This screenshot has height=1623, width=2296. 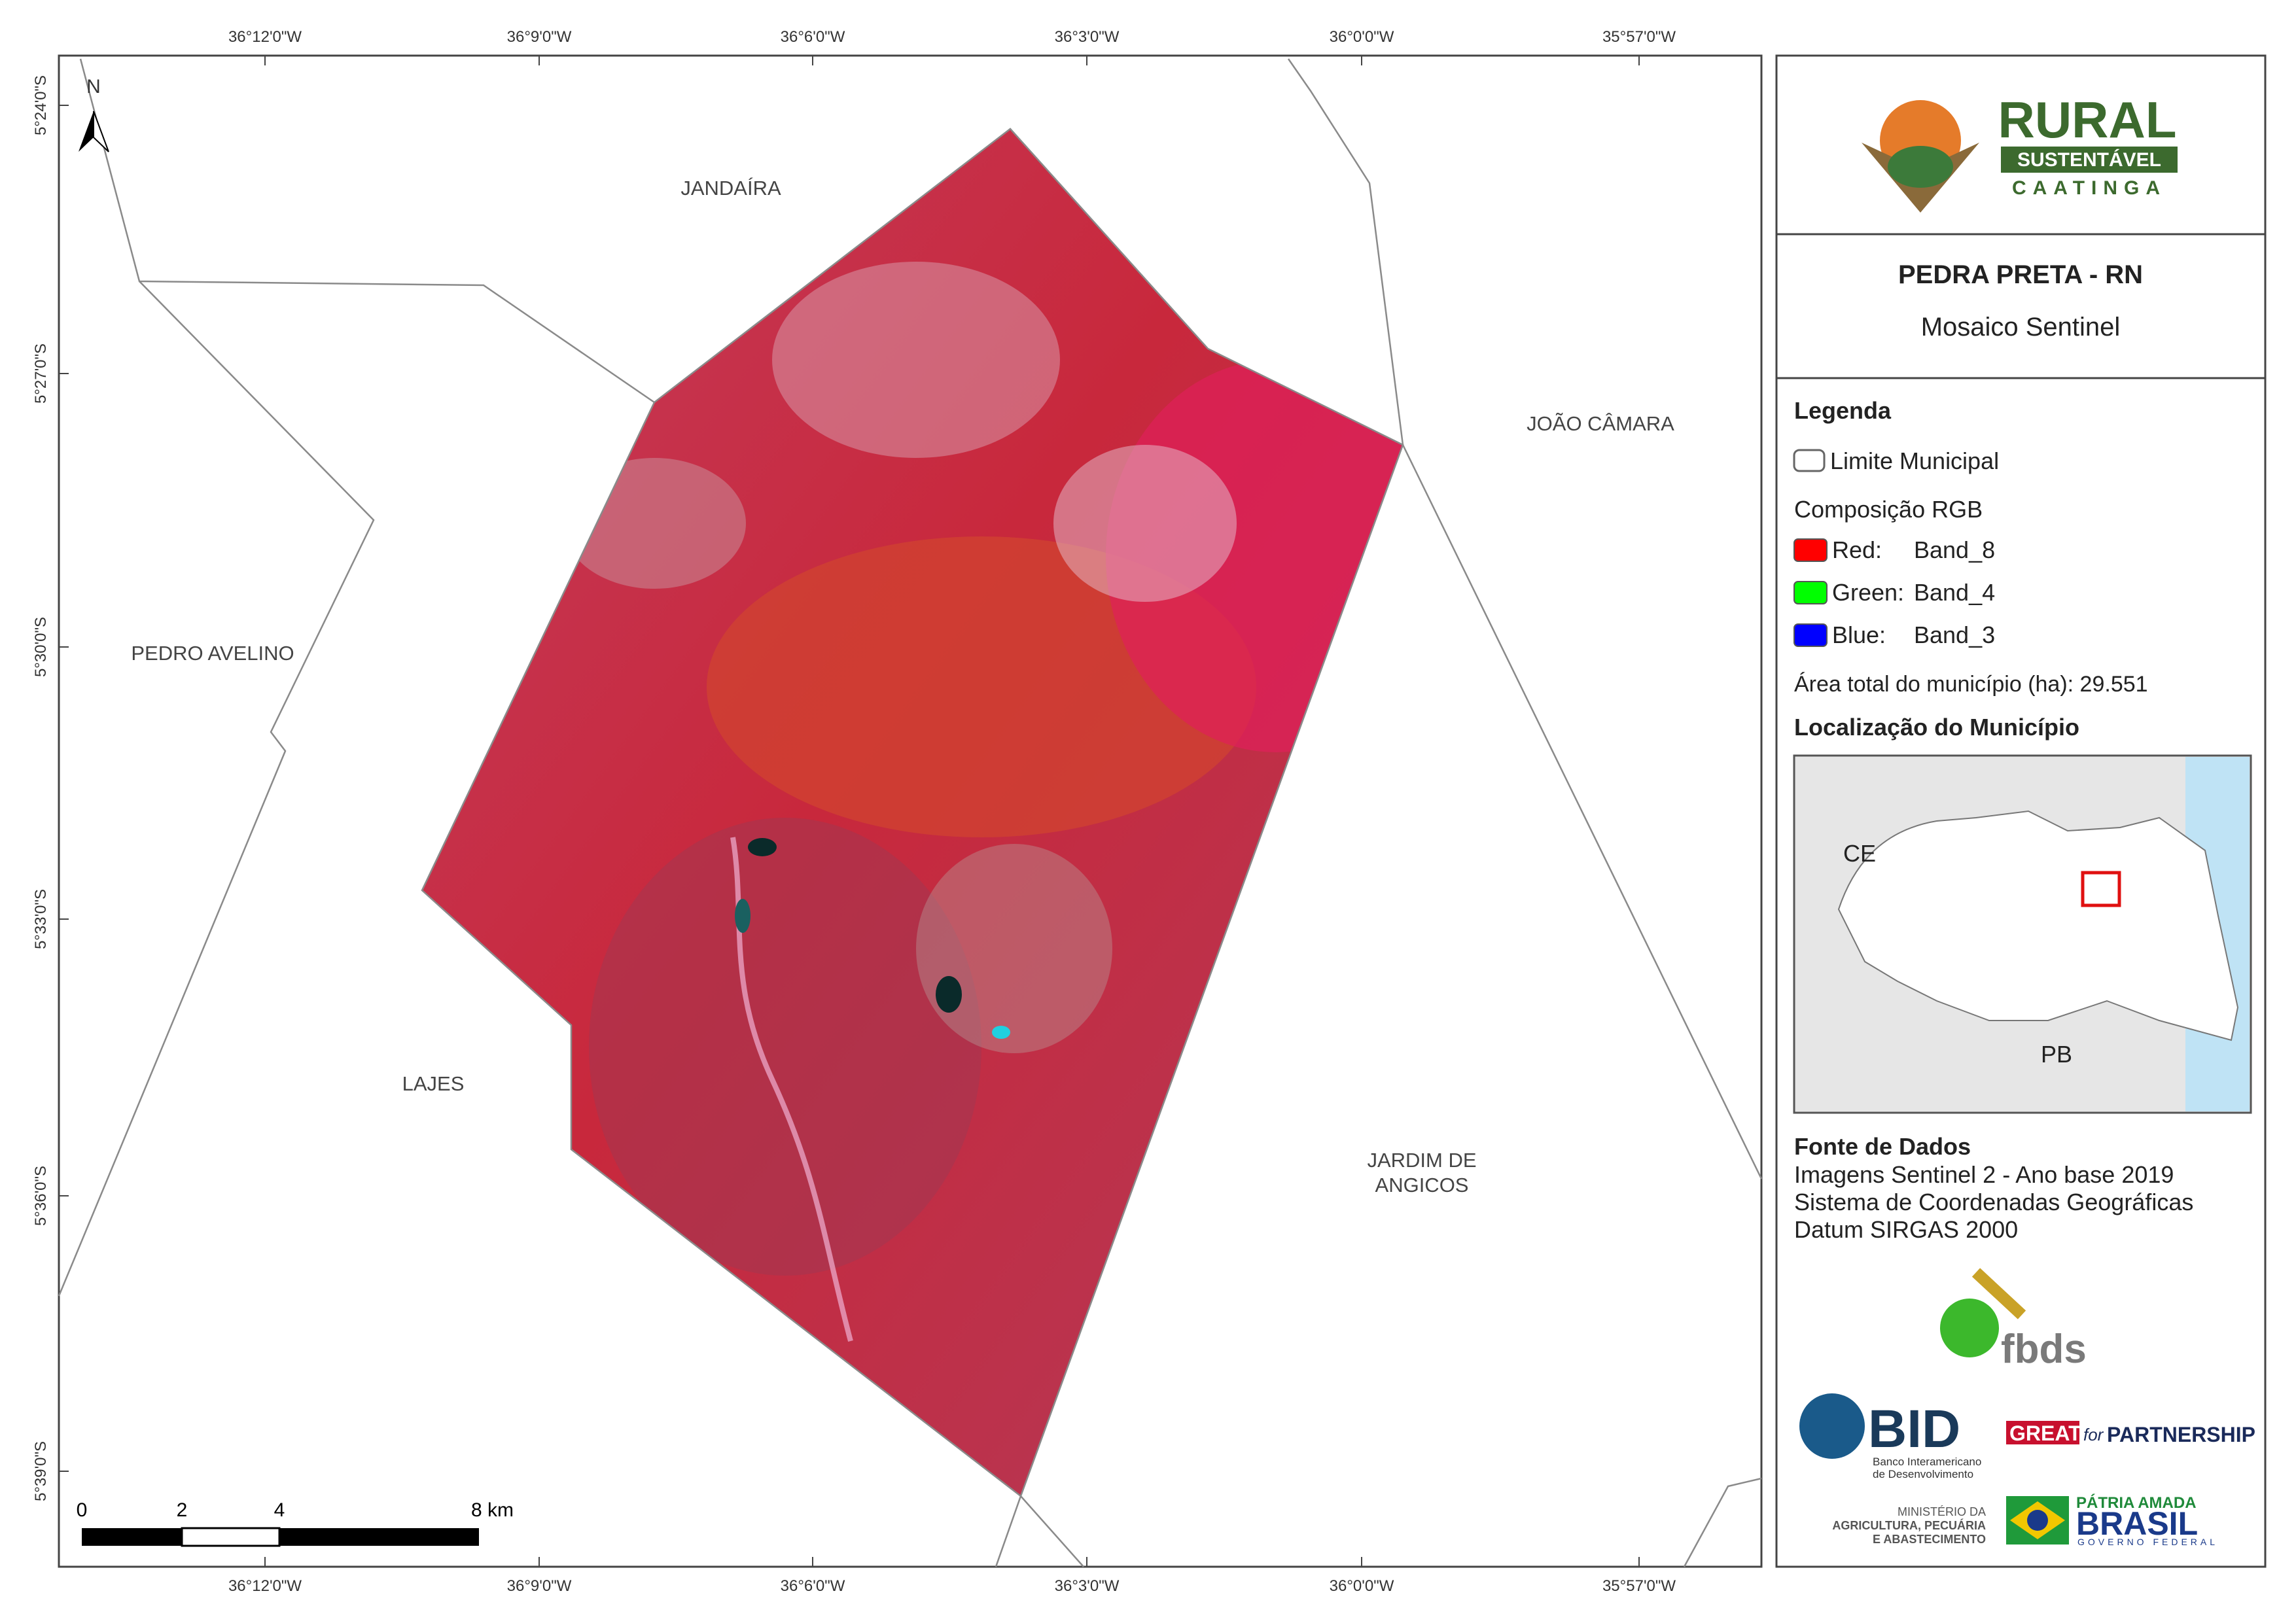 I want to click on scale-label: 8 km, so click(x=493, y=1510).